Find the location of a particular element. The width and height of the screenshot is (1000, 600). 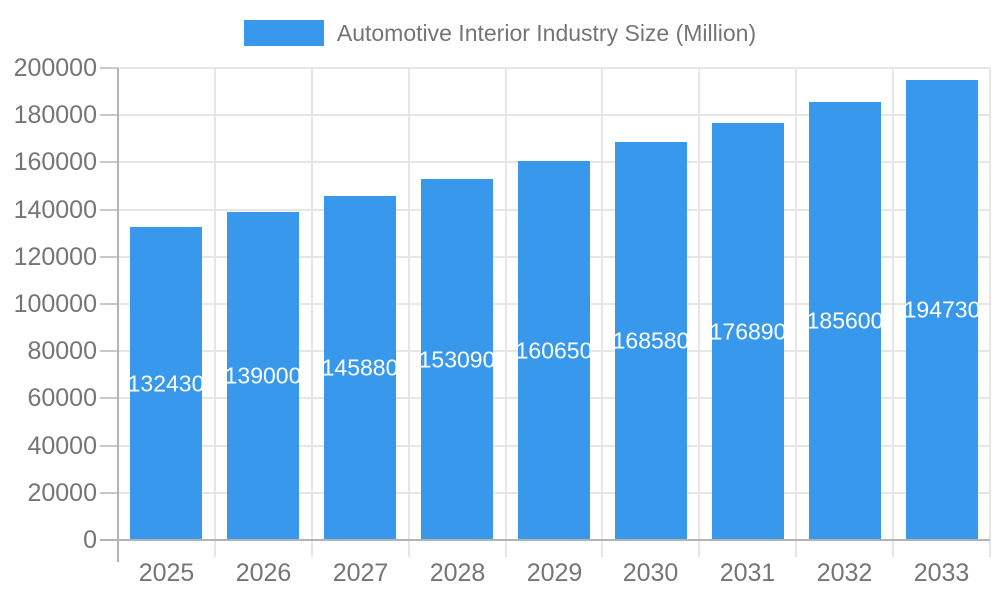

y-axis-label: 60000 is located at coordinates (62, 398).